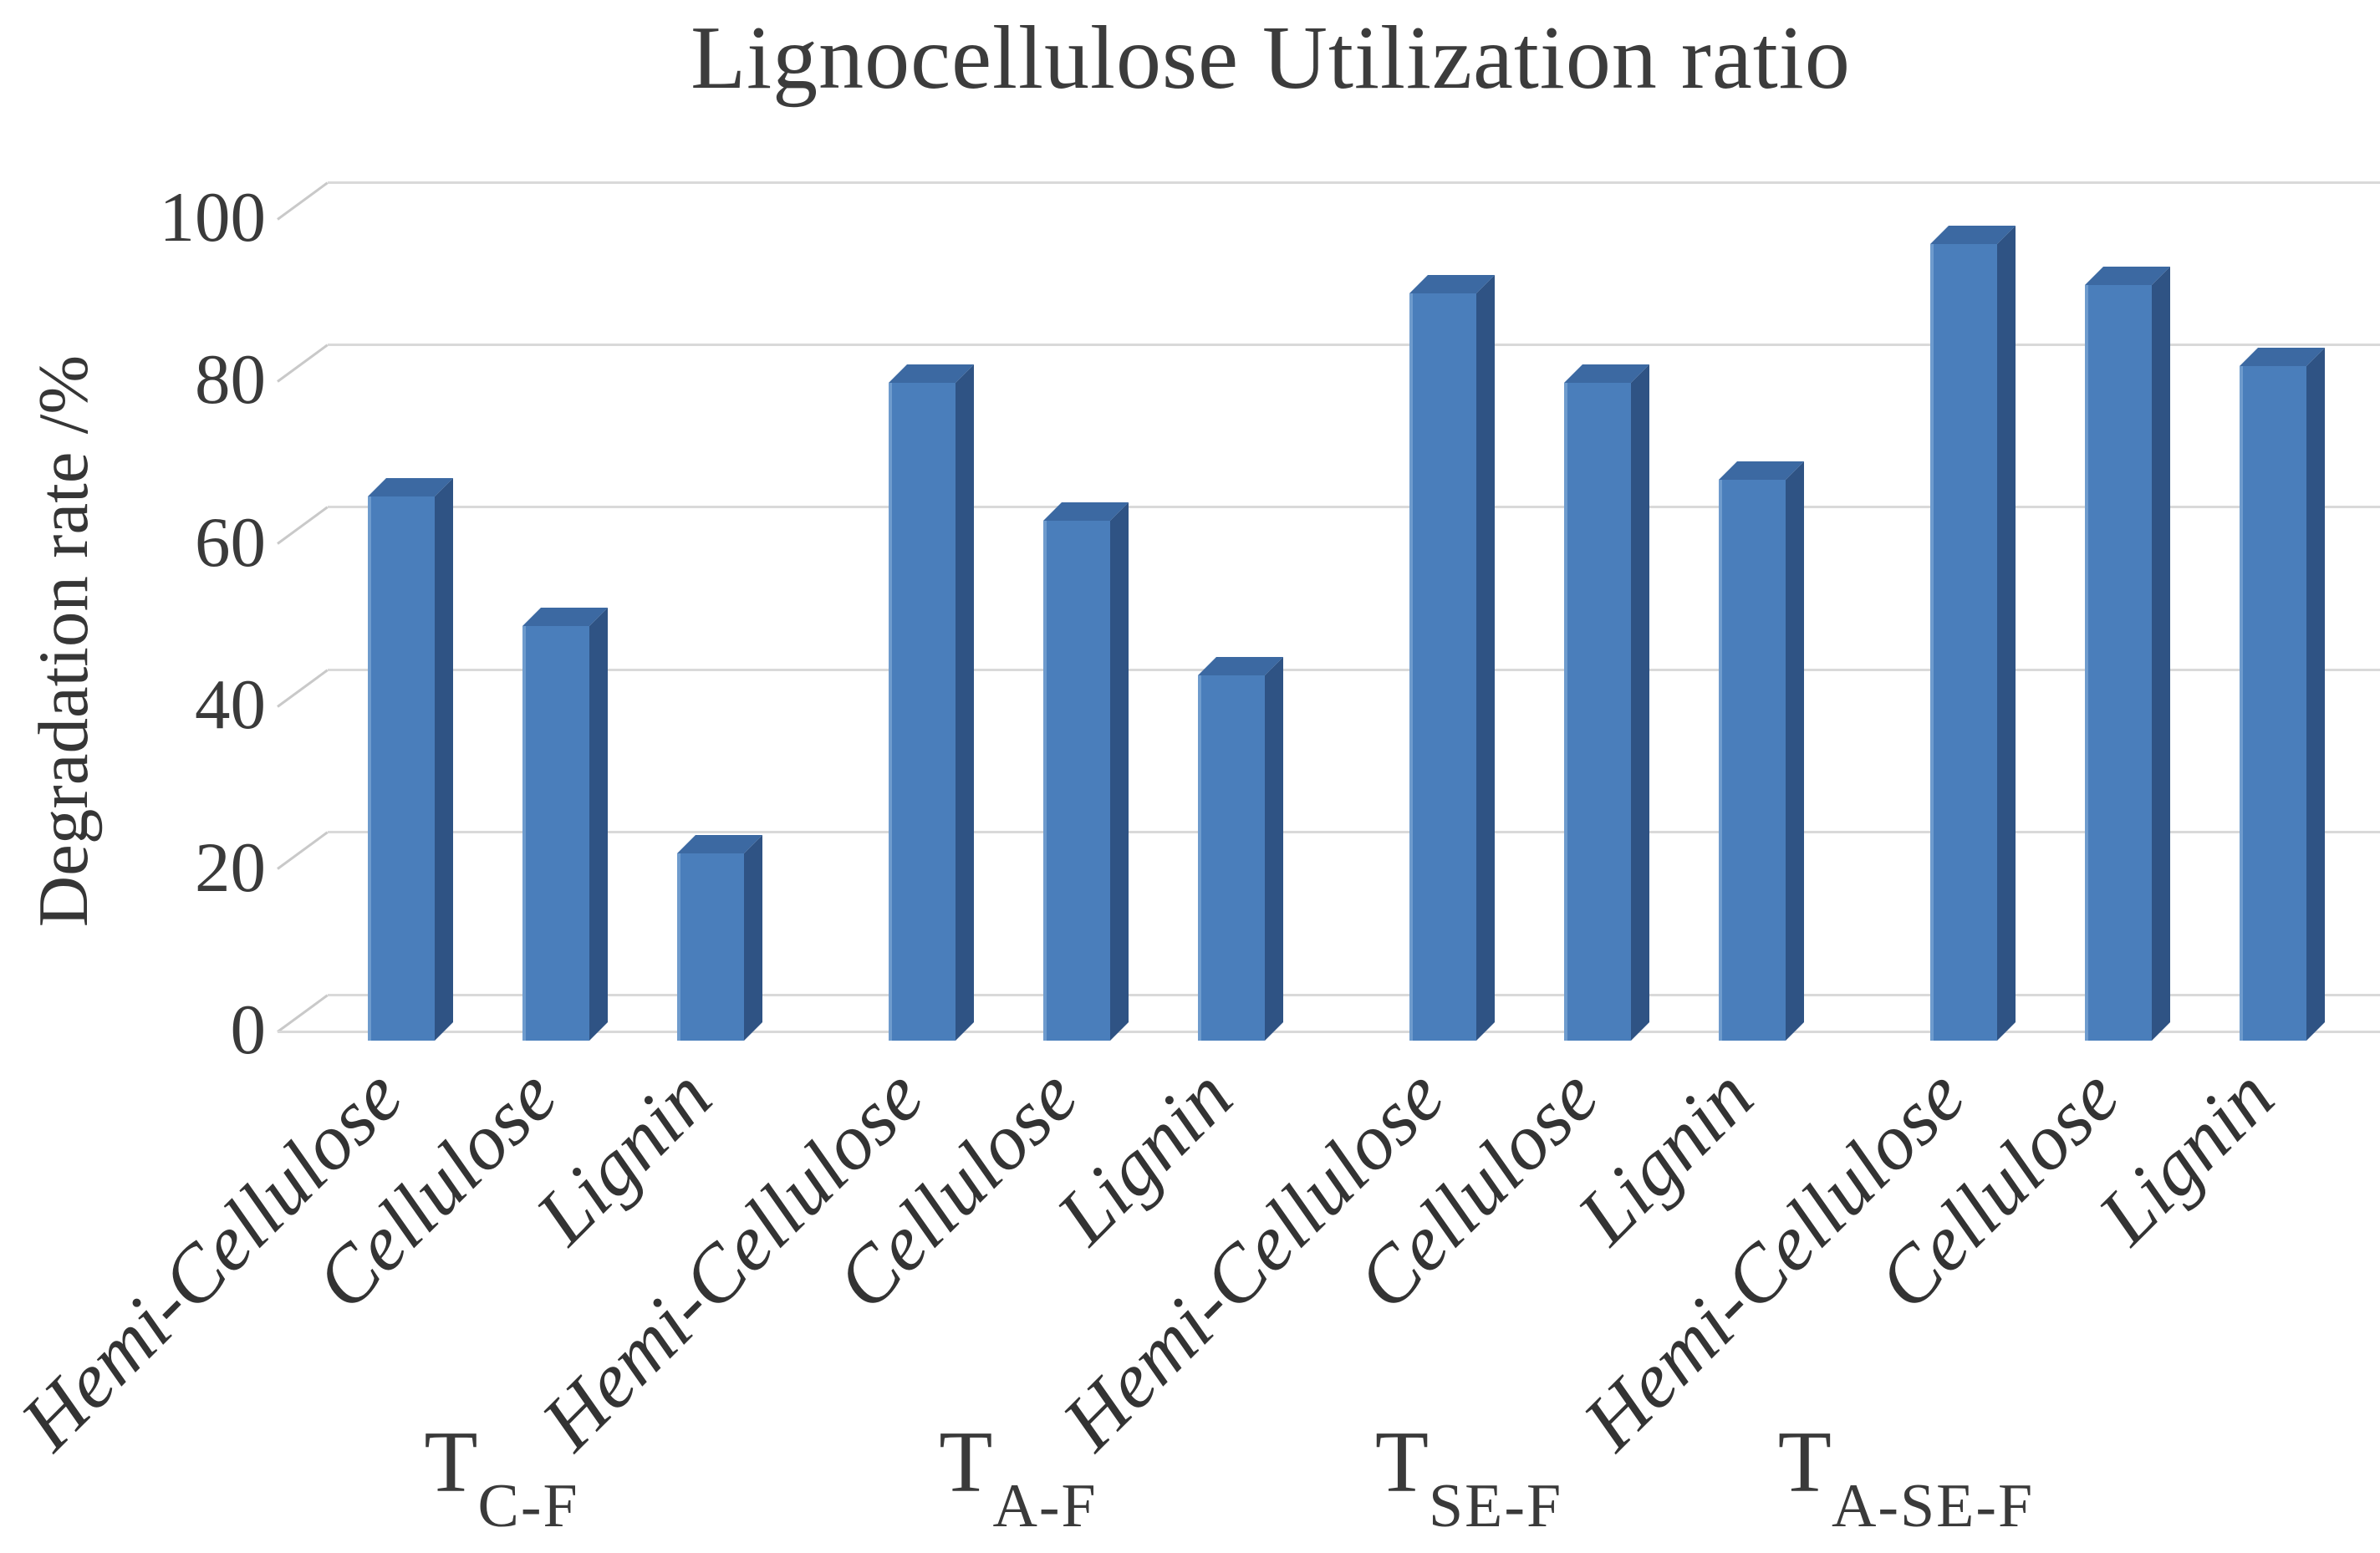 The image size is (2380, 1553). Describe the element at coordinates (230, 705) in the screenshot. I see `y-tick-label-40: 40` at that location.